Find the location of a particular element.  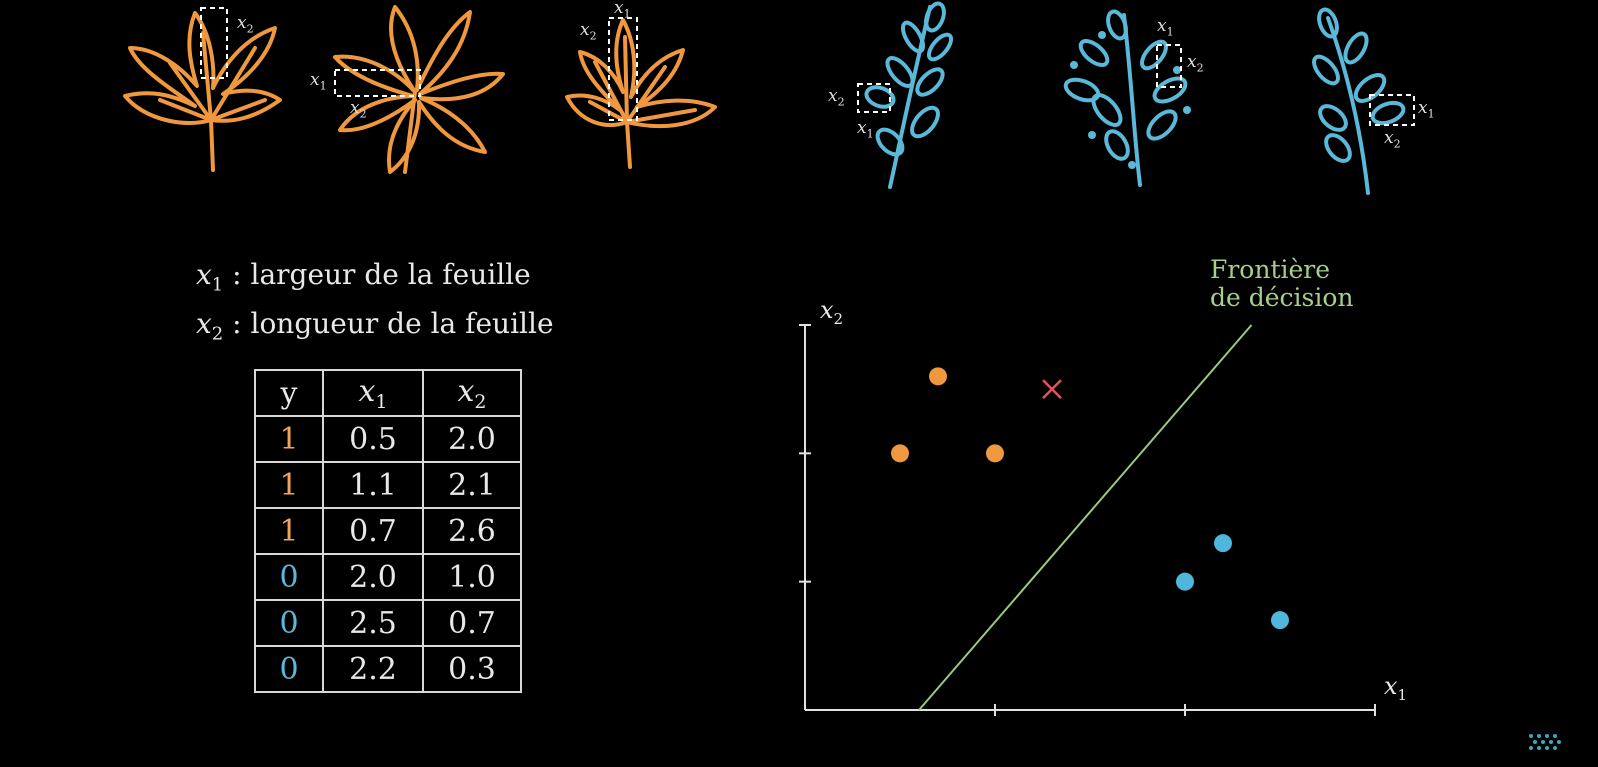

table-row: 1 0.7 2.6 is located at coordinates (388, 531).